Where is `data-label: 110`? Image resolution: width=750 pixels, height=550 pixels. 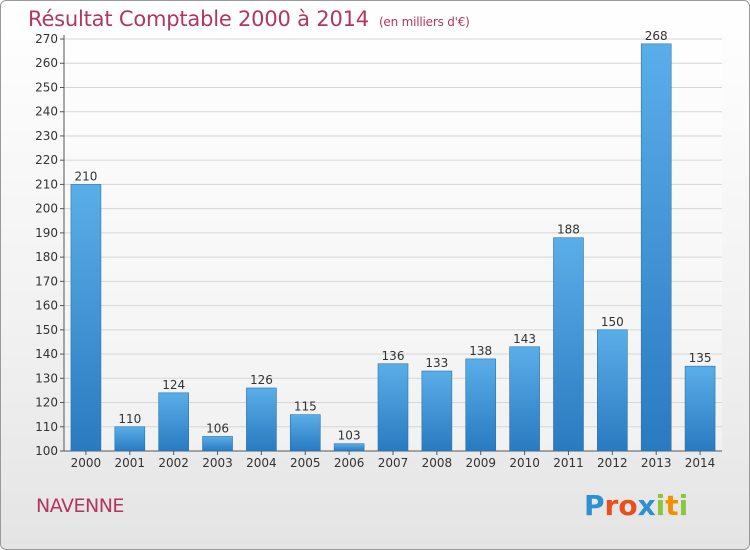 data-label: 110 is located at coordinates (129, 419).